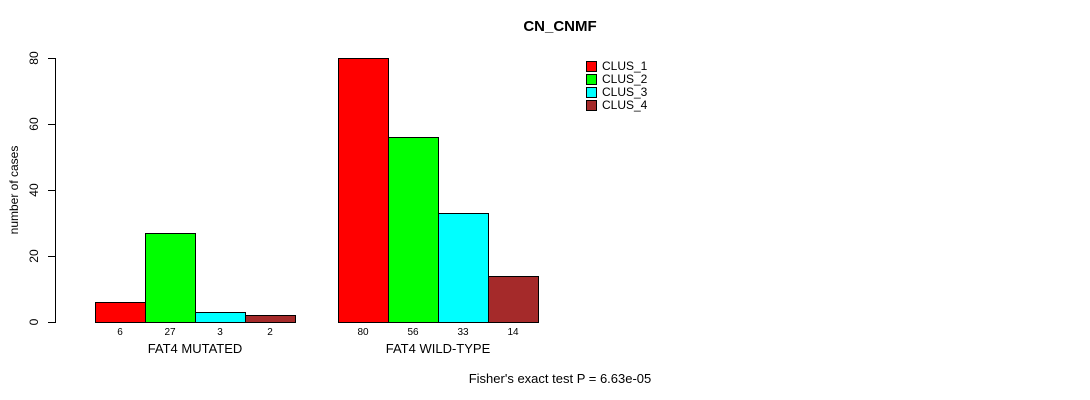  I want to click on legend-item: CLUS_1, so click(616, 66).